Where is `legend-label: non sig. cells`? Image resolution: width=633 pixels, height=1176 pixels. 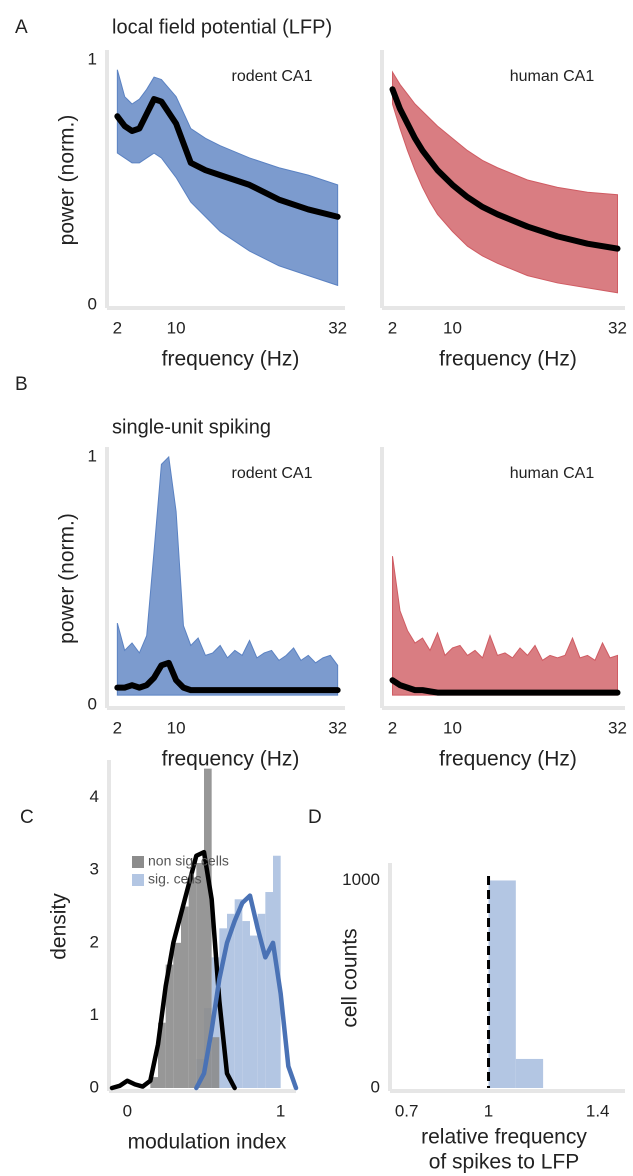 legend-label: non sig. cells is located at coordinates (188, 861).